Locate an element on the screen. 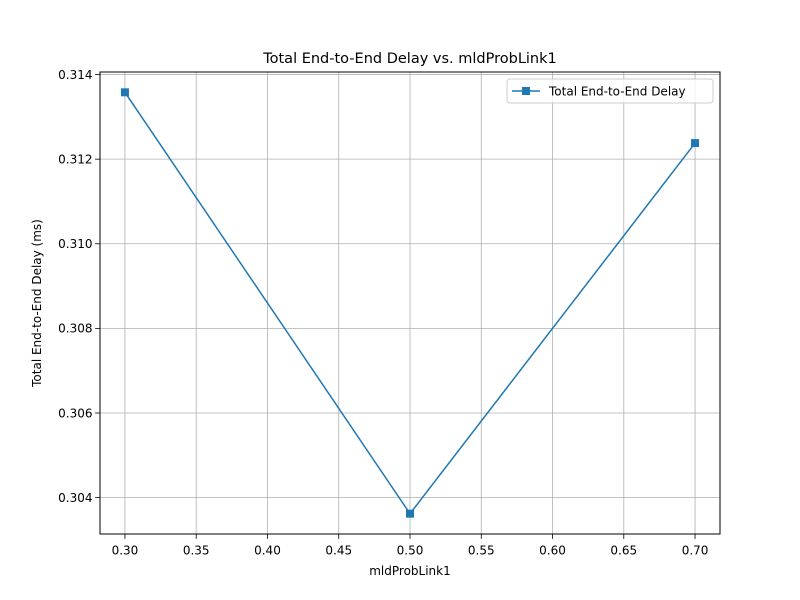 The height and width of the screenshot is (600, 800). legend: Total End-to-End Delay is located at coordinates (610, 91).